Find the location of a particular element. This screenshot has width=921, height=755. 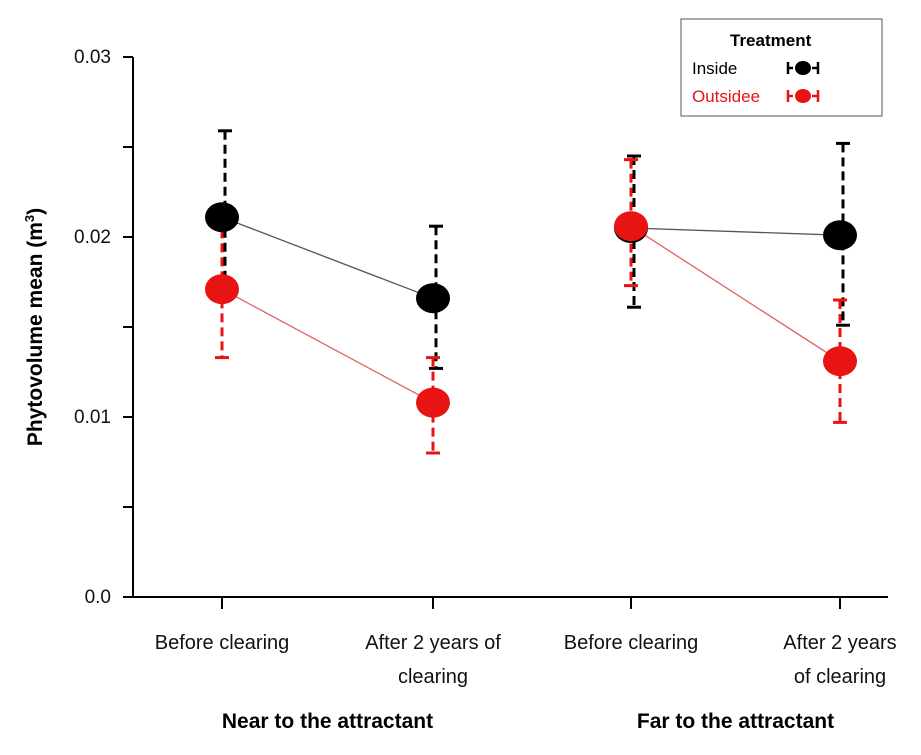

legend-title: Treatment is located at coordinates (771, 40).